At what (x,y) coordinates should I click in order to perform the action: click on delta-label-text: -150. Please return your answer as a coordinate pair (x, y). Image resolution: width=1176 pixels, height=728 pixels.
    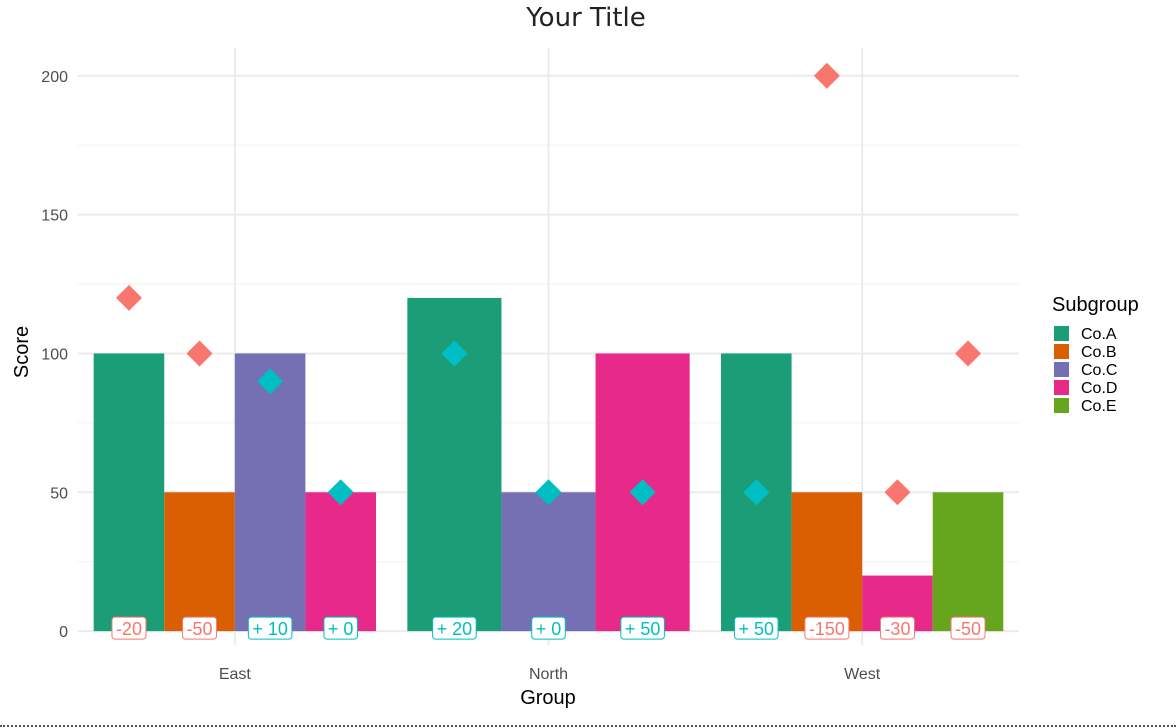
    Looking at the image, I should click on (827, 629).